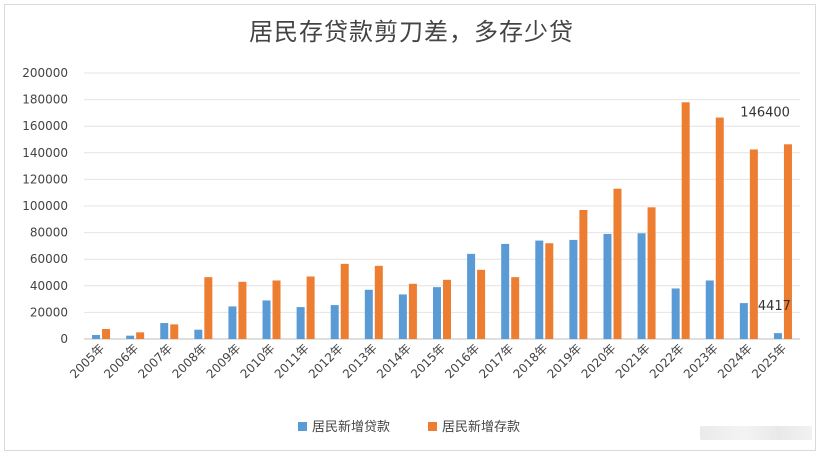 This screenshot has width=823, height=457. Describe the element at coordinates (394, 361) in the screenshot. I see `x-tick-label: 2014年` at that location.